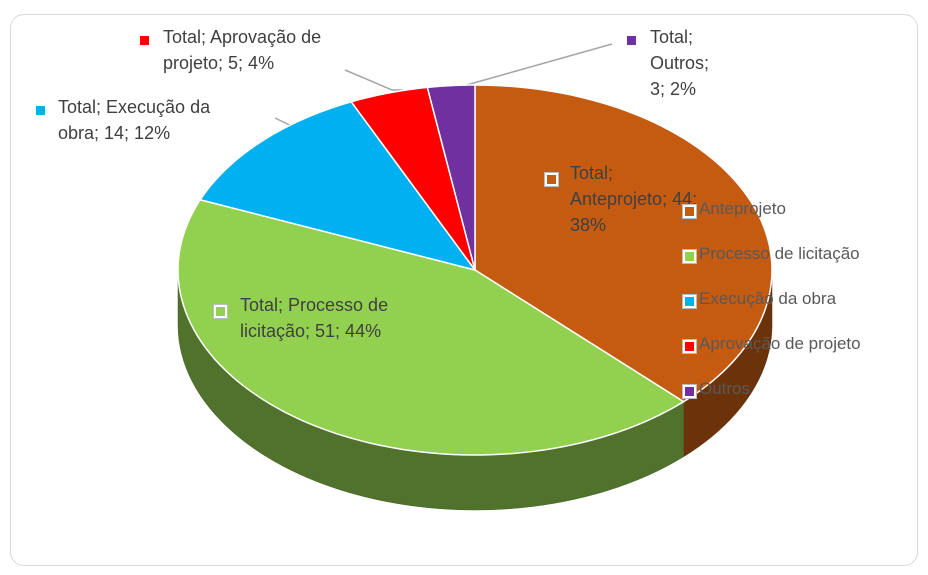 The height and width of the screenshot is (575, 928). I want to click on data-label: Total; Execução da obra; 14; 12%, so click(134, 120).